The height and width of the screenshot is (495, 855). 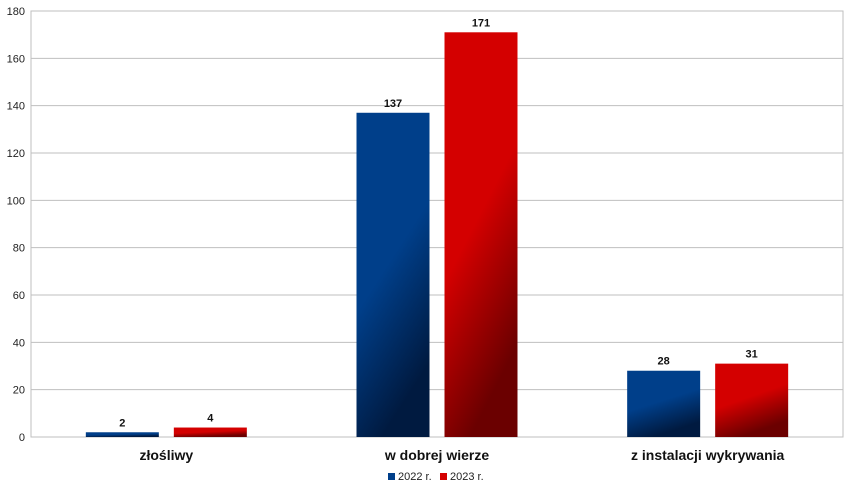 I want to click on legend-label: 2022 r., so click(x=415, y=477).